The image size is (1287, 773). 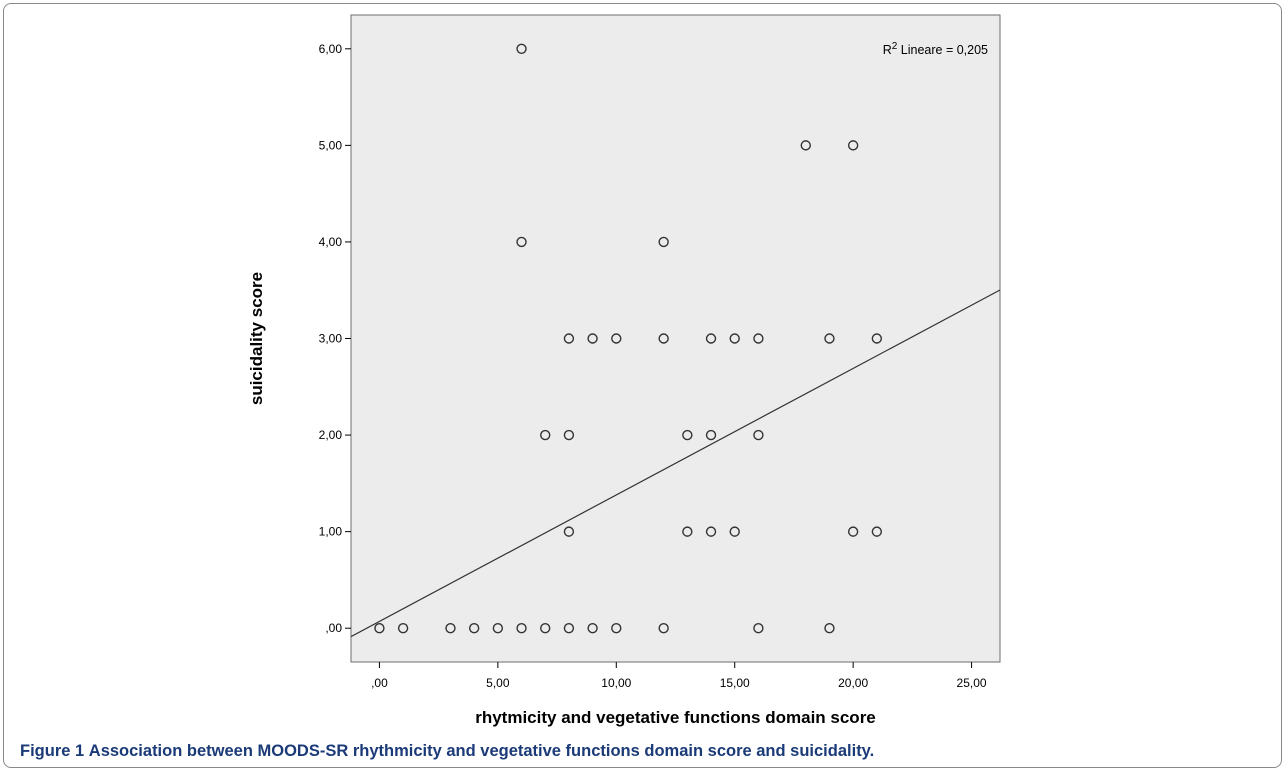 I want to click on x-tick-label: 10,00, so click(x=616, y=683).